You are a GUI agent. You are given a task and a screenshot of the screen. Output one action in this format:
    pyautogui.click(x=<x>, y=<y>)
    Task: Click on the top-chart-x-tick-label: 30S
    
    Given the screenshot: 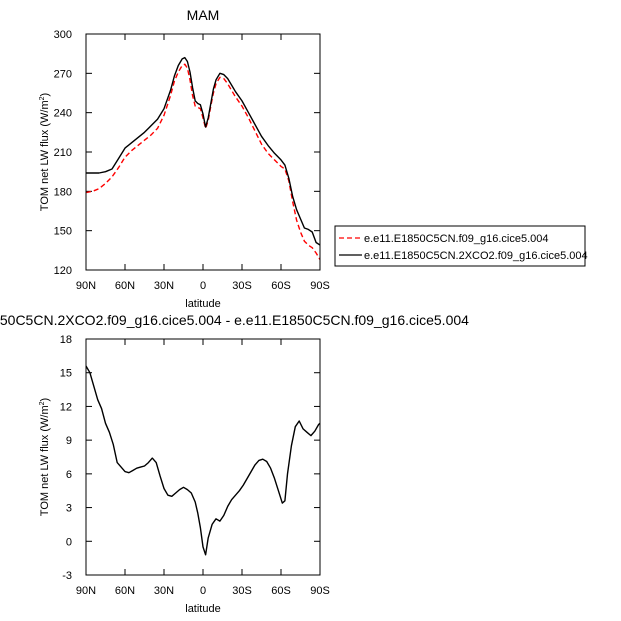 What is the action you would take?
    pyautogui.click(x=242, y=286)
    